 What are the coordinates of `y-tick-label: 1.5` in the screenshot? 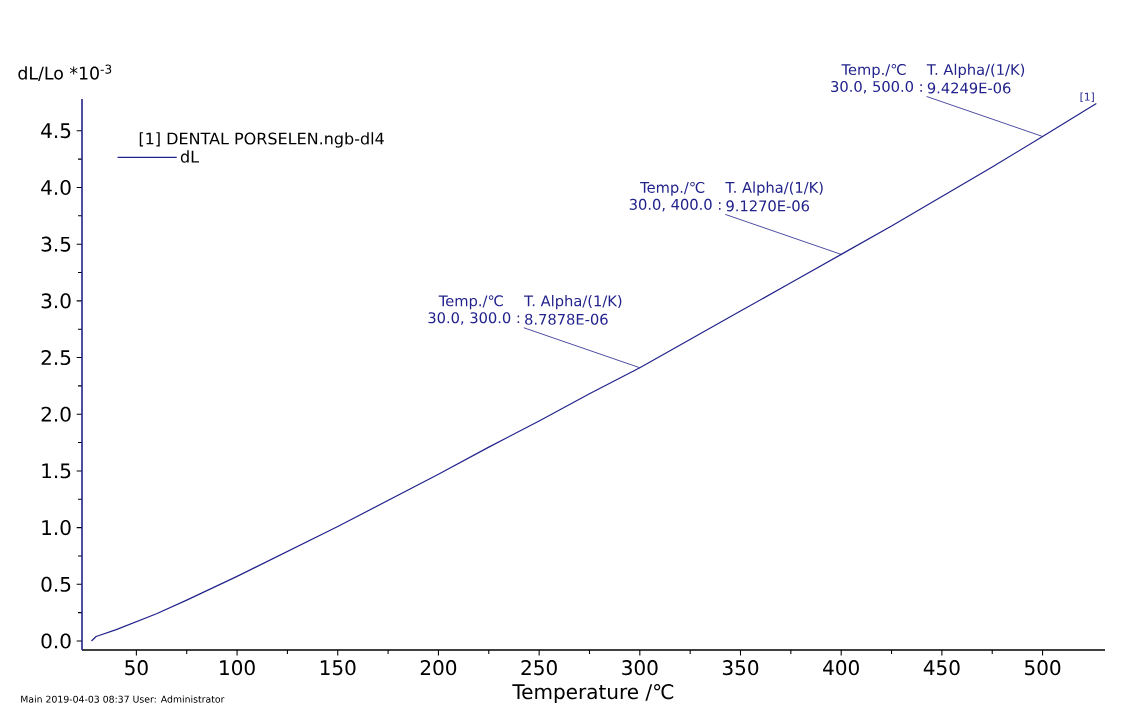 It's located at (56, 471).